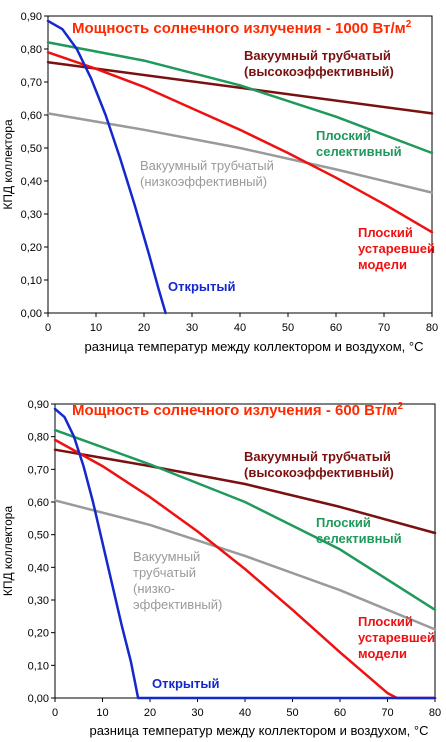 The height and width of the screenshot is (742, 446). I want to click on series-line-vac-low, so click(240, 153).